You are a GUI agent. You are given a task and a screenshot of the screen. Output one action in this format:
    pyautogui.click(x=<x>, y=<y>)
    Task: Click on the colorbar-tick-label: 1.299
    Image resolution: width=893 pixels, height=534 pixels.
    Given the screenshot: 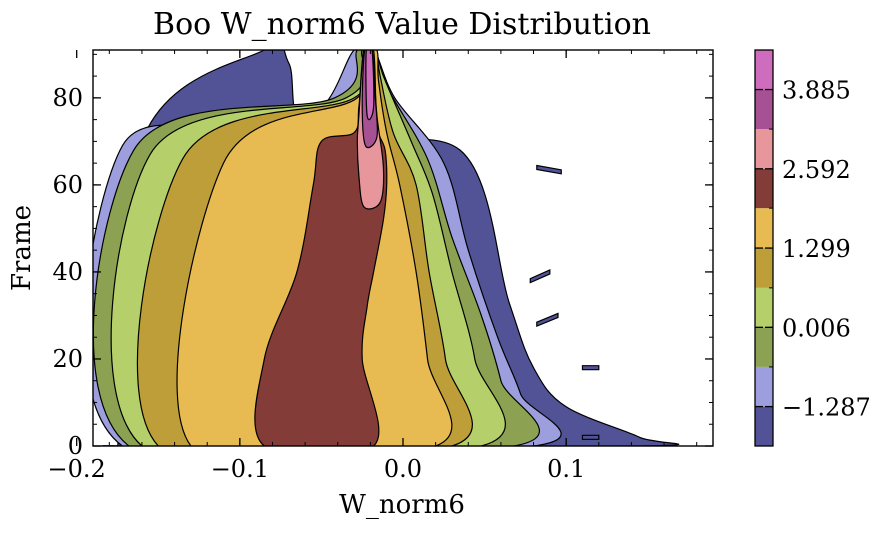 What is the action you would take?
    pyautogui.click(x=816, y=249)
    